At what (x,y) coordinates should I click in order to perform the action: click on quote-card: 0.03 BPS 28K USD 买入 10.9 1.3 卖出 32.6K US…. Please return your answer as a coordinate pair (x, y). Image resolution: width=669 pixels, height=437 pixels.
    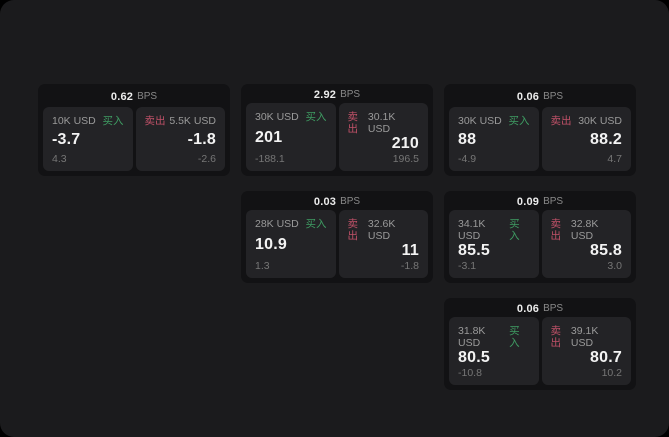
    Looking at the image, I should click on (337, 237).